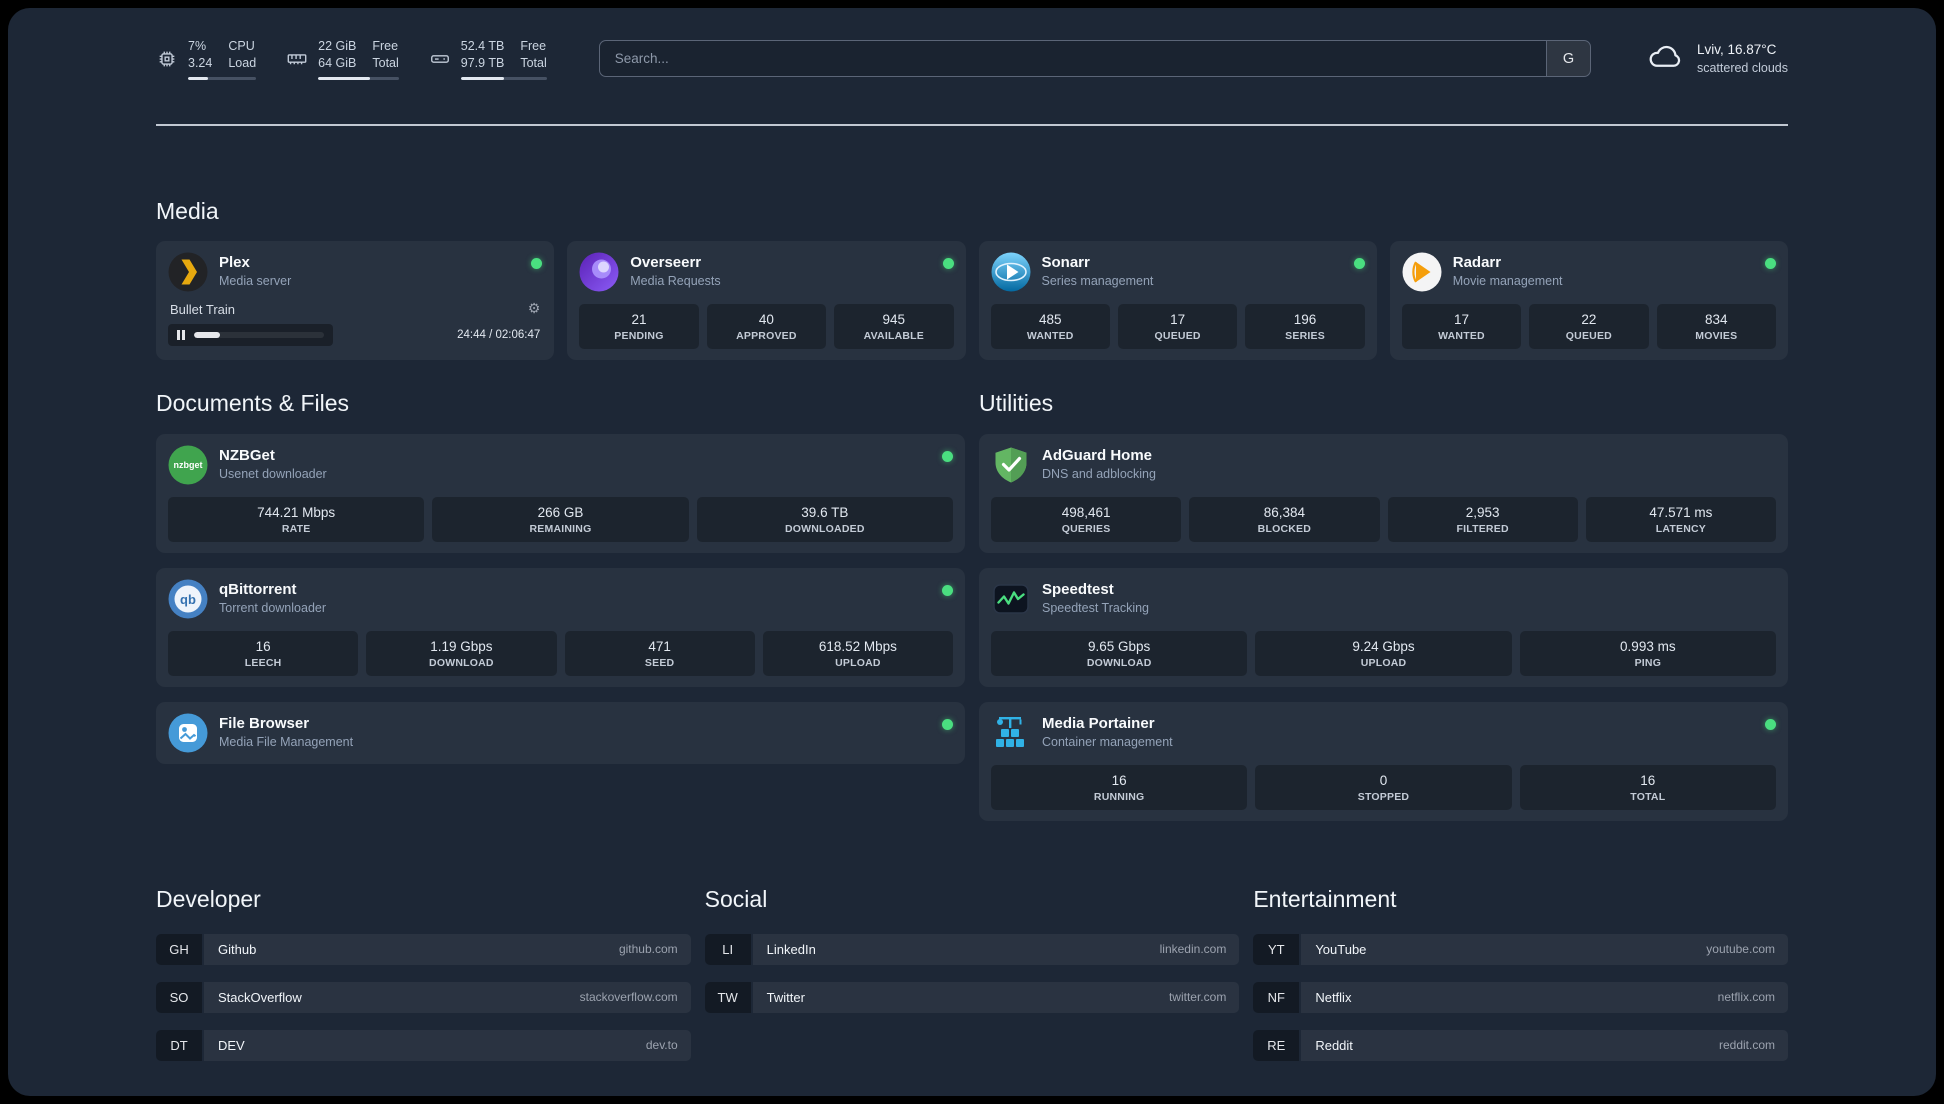 The width and height of the screenshot is (1944, 1104). Describe the element at coordinates (1520, 997) in the screenshot. I see `bookmark-link: NF Netflix netflix.com` at that location.